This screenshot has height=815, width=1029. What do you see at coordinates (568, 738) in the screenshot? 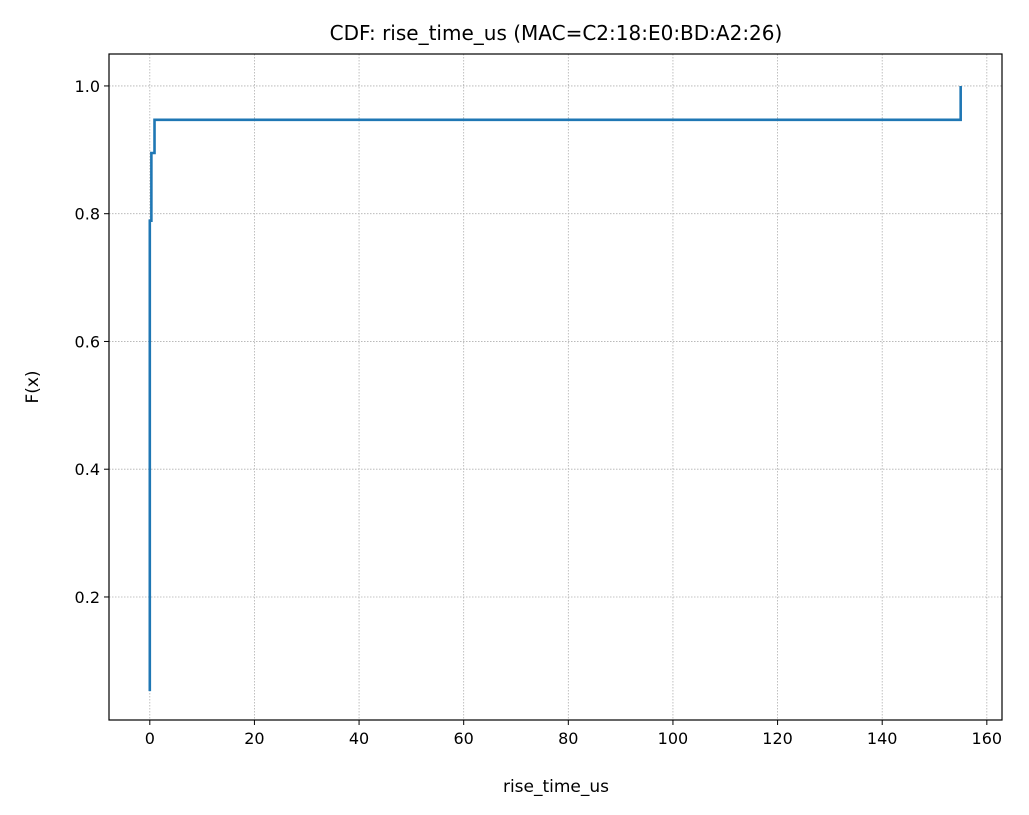
I see `x-tick-label: 80` at bounding box center [568, 738].